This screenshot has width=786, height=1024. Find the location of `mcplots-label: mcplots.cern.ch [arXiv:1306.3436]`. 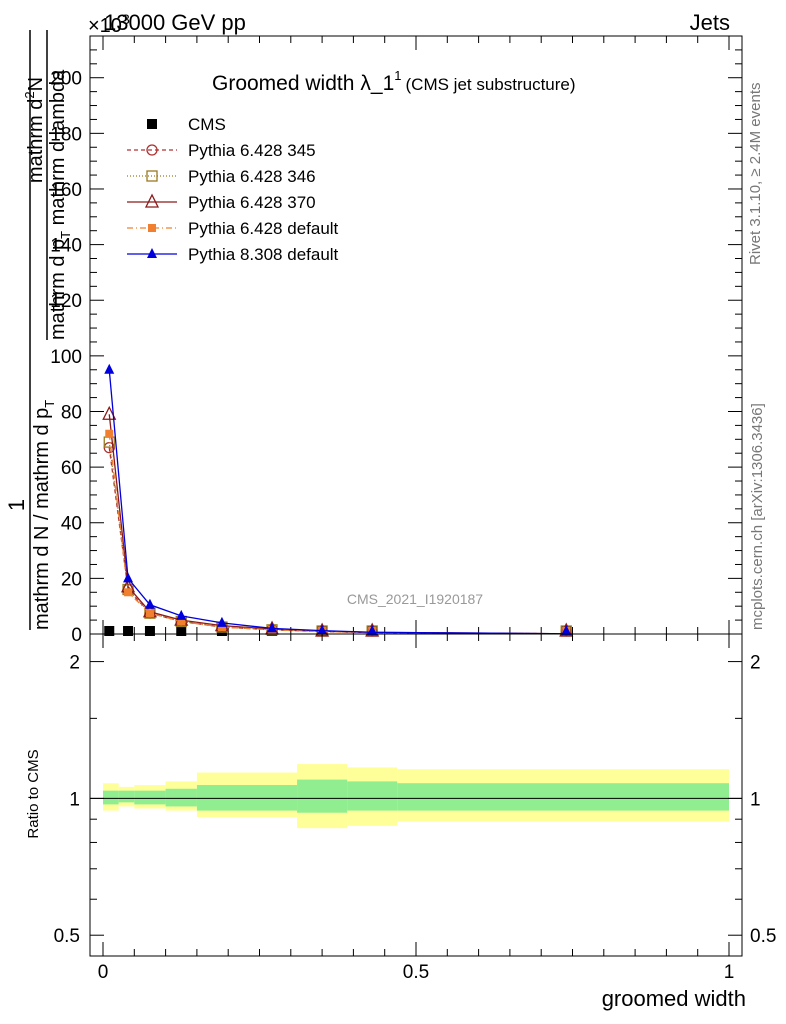

mcplots-label: mcplots.cern.ch [arXiv:1306.3436] is located at coordinates (757, 516).